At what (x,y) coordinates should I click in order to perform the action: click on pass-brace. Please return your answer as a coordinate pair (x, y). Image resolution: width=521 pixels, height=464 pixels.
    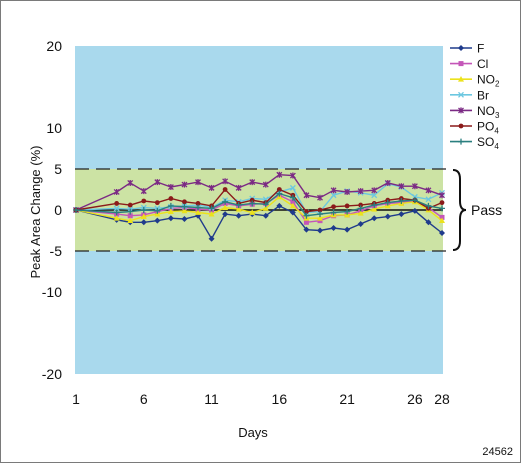
    Looking at the image, I should click on (459, 210).